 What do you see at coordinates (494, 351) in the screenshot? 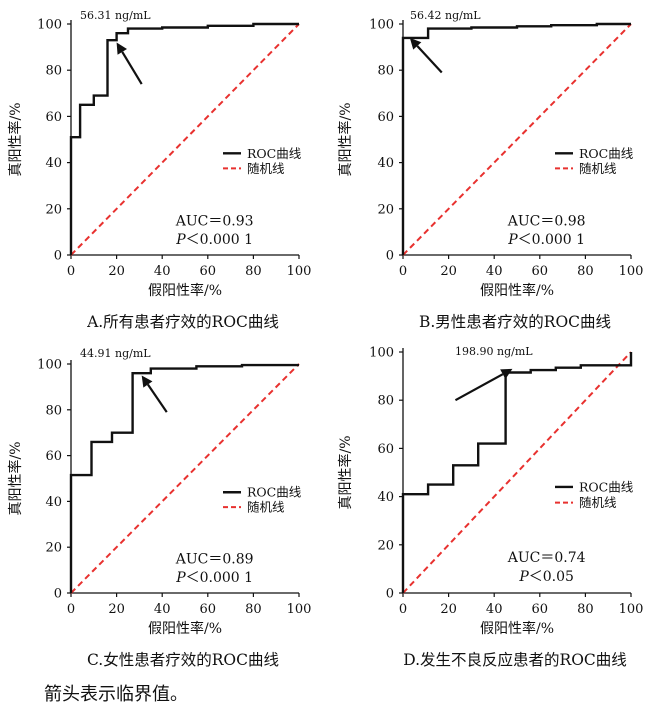
I see `threshold-label: 198.90 ng/mL` at bounding box center [494, 351].